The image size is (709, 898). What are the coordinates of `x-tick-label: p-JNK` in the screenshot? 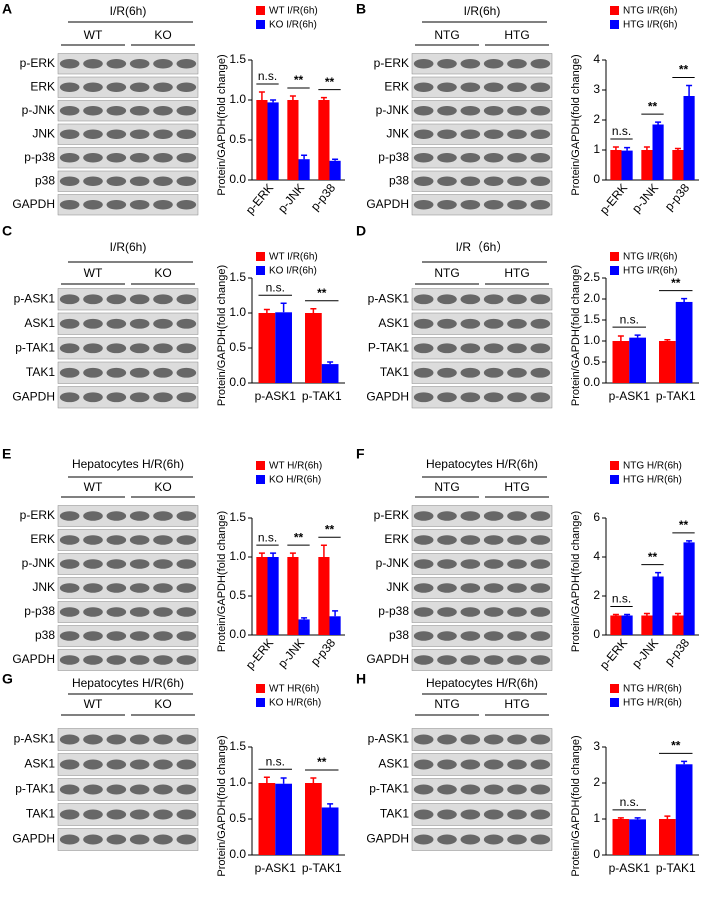 It's located at (645, 653).